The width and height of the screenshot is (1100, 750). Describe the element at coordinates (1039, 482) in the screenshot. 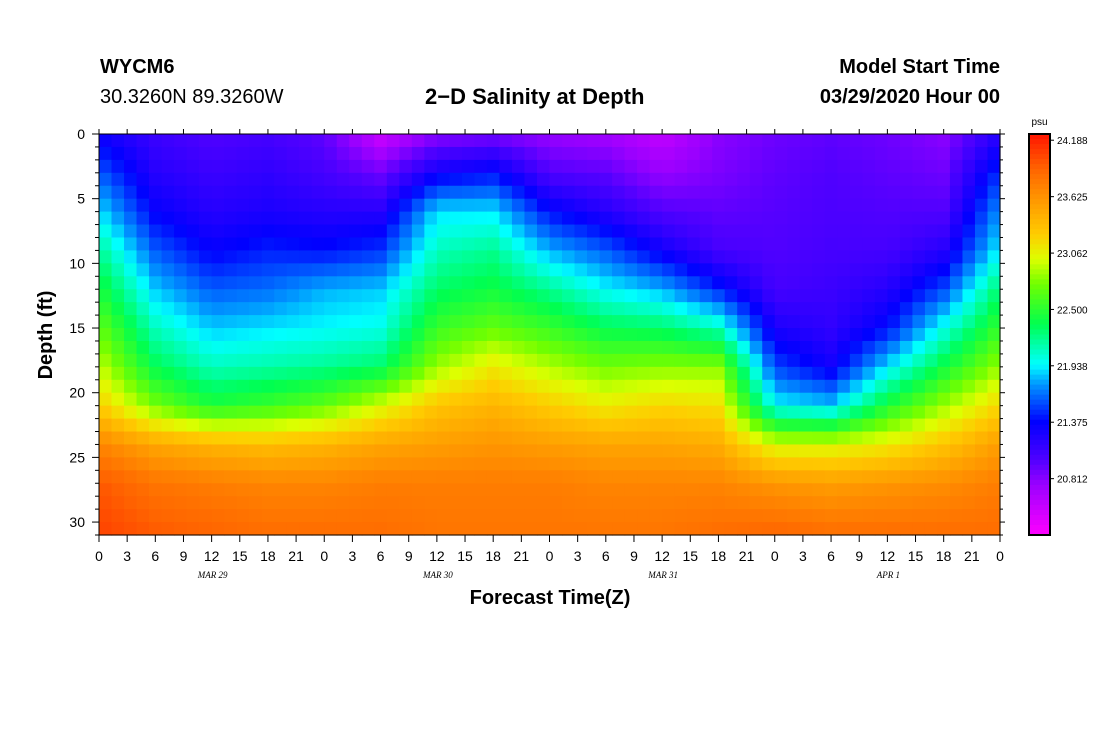

I see `colorbar-segment` at that location.